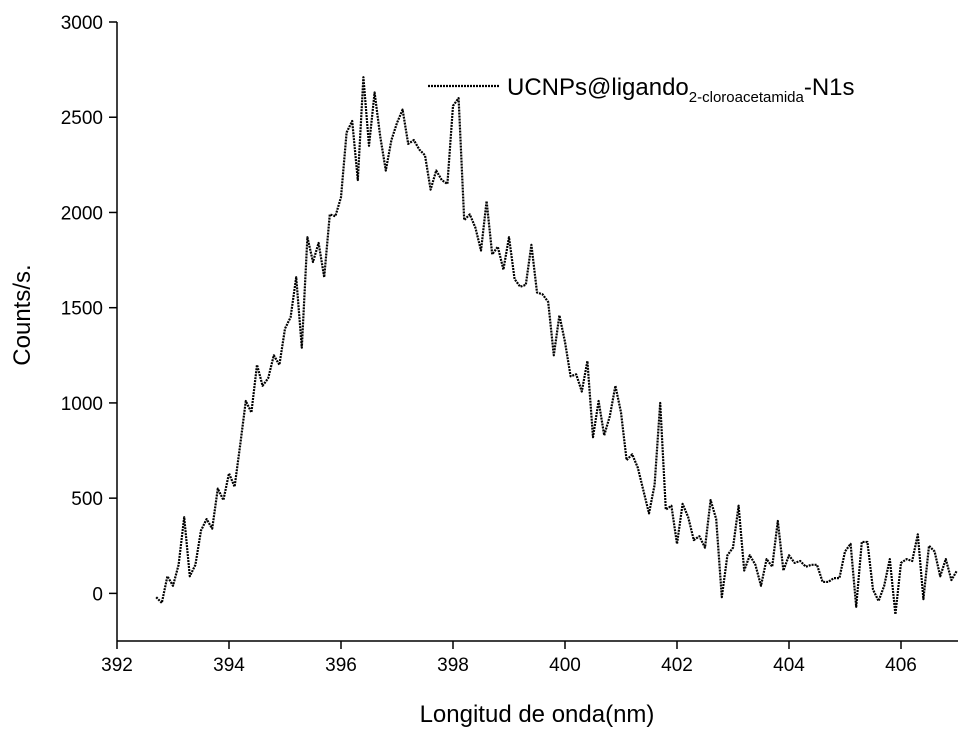 The height and width of the screenshot is (740, 958). What do you see at coordinates (677, 665) in the screenshot?
I see `x-tick-label: 402` at bounding box center [677, 665].